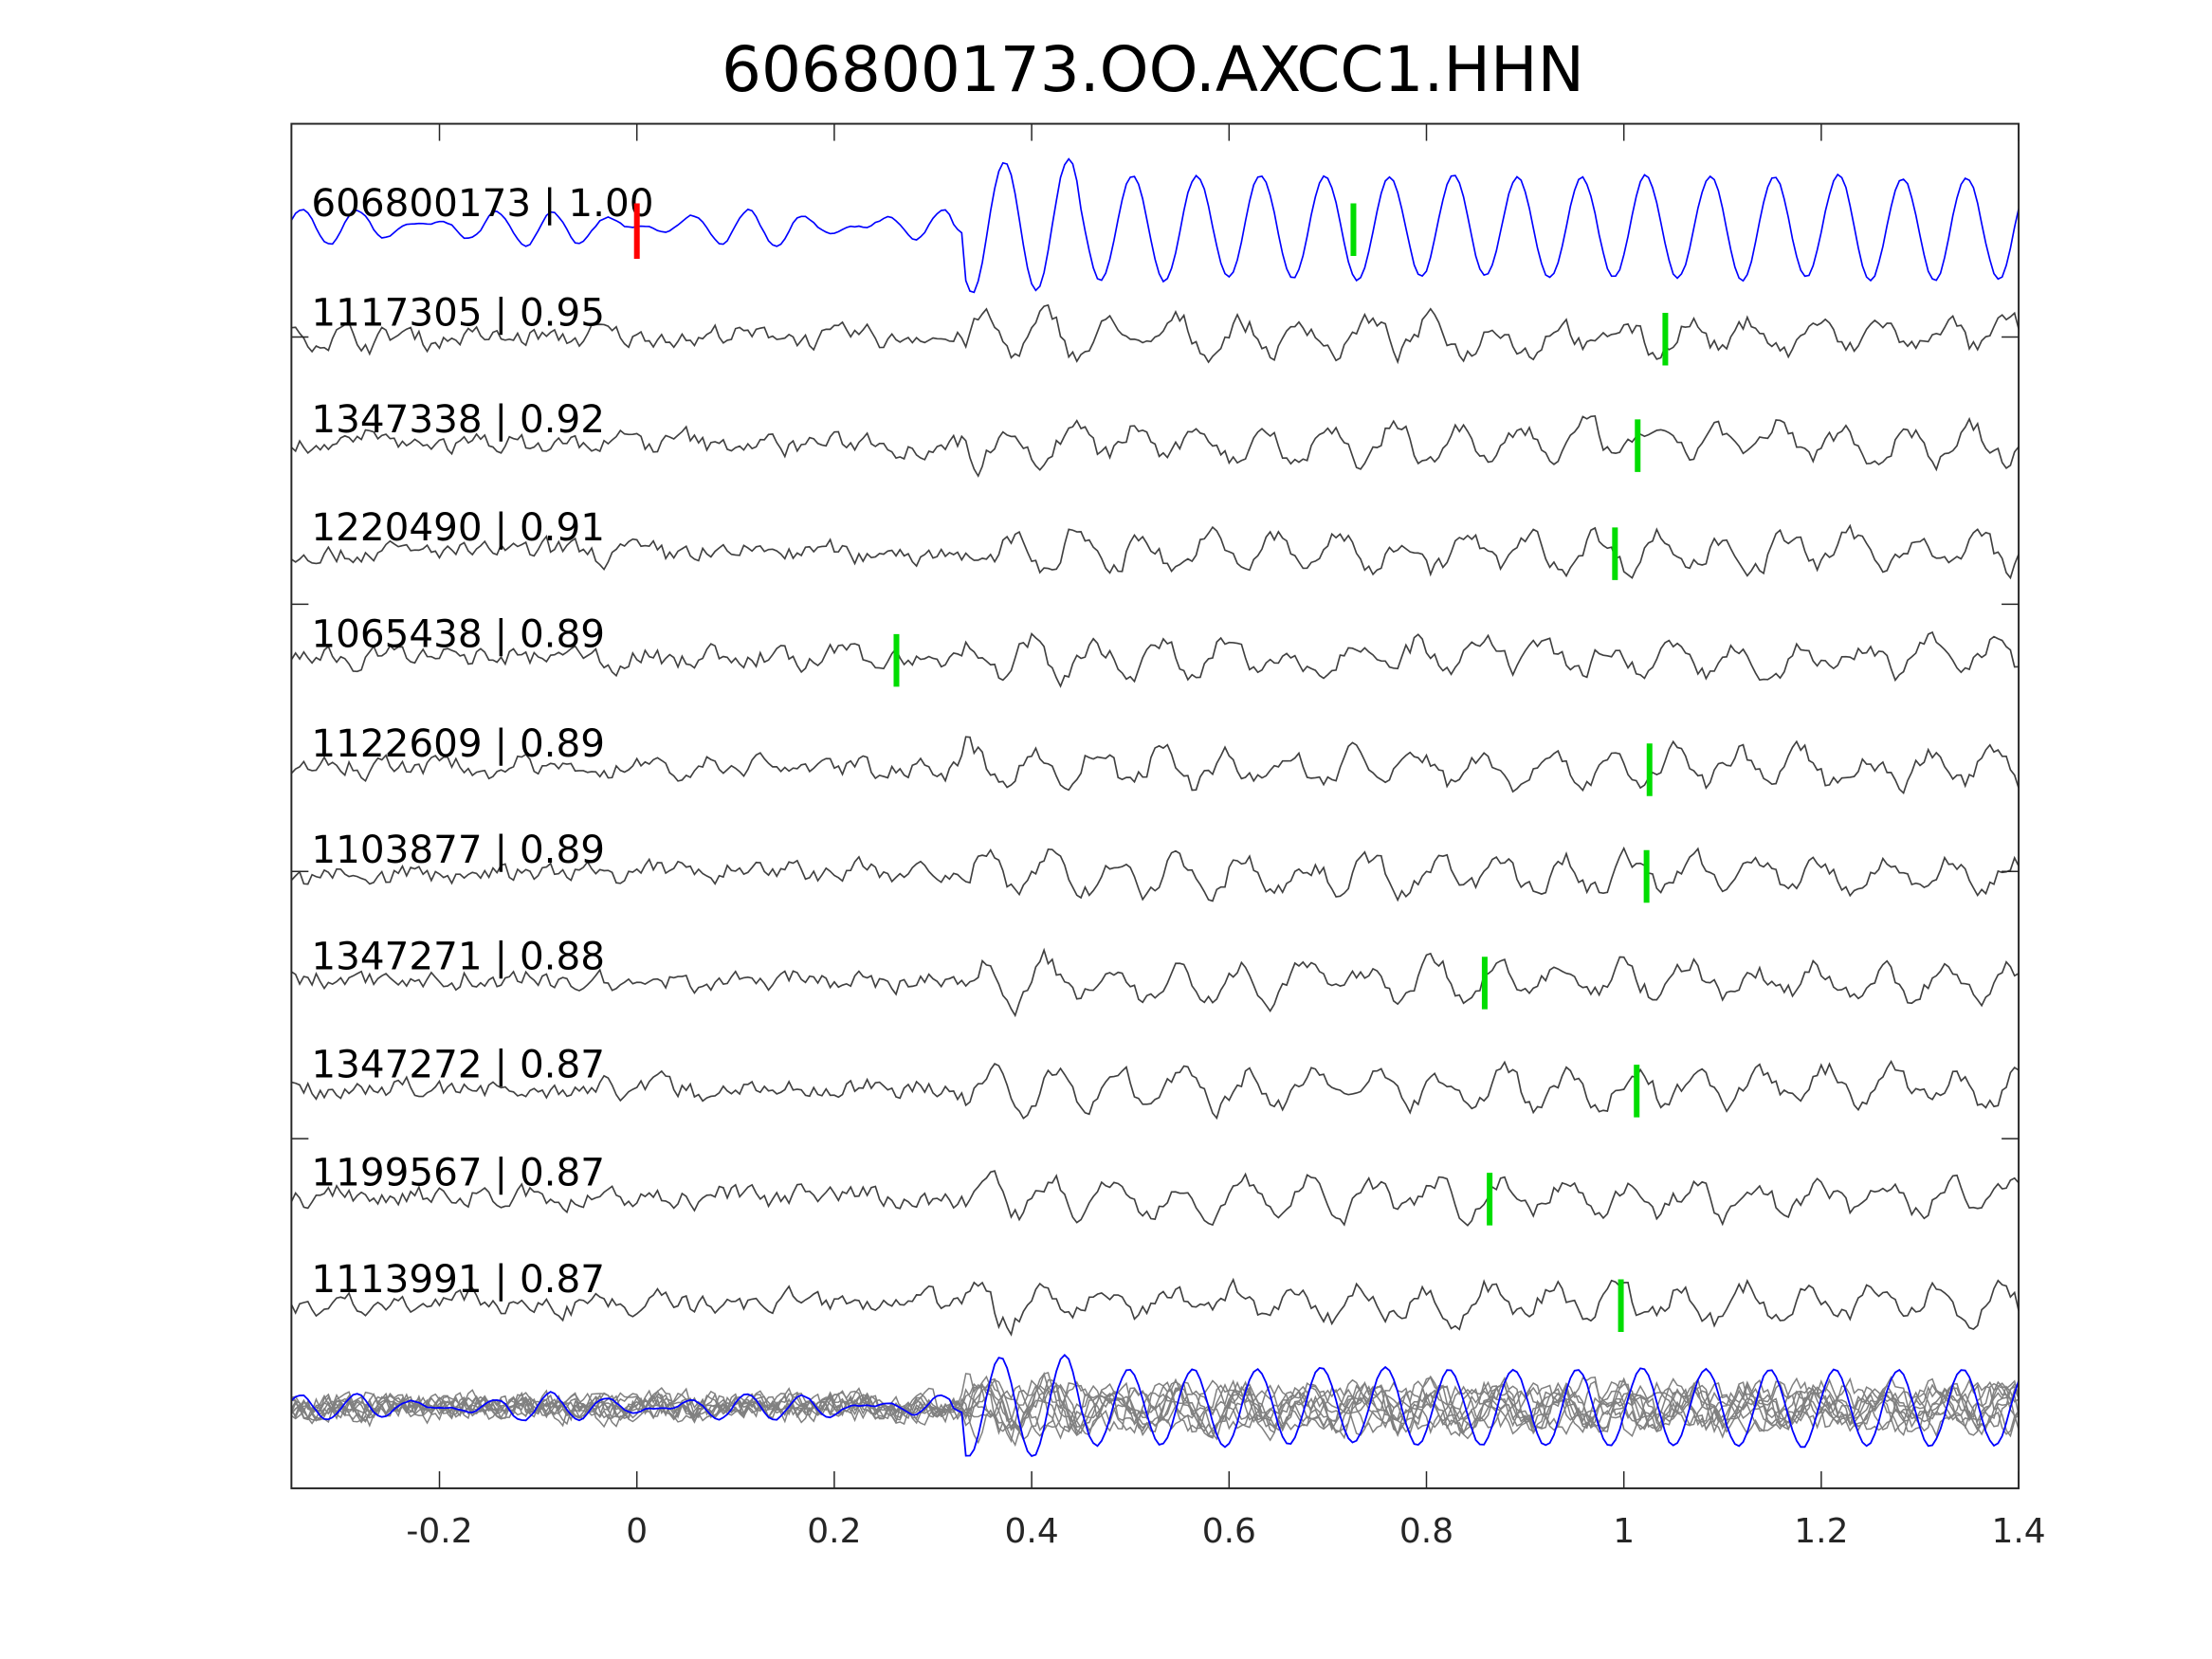 This screenshot has width=2212, height=1659. Describe the element at coordinates (482, 203) in the screenshot. I see `trace-label: 606800173 | 1.00` at that location.